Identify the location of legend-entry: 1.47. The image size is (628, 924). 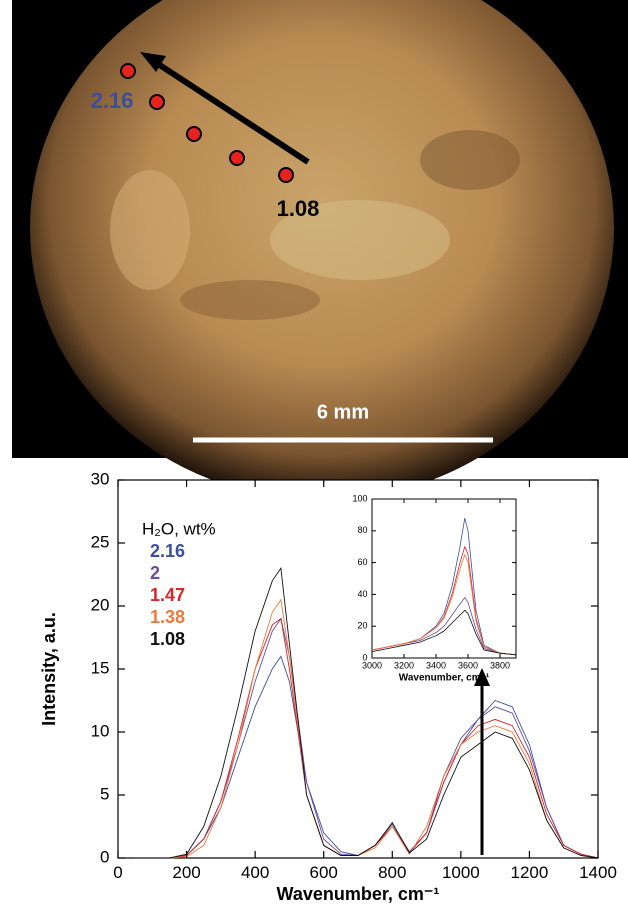
(167, 595).